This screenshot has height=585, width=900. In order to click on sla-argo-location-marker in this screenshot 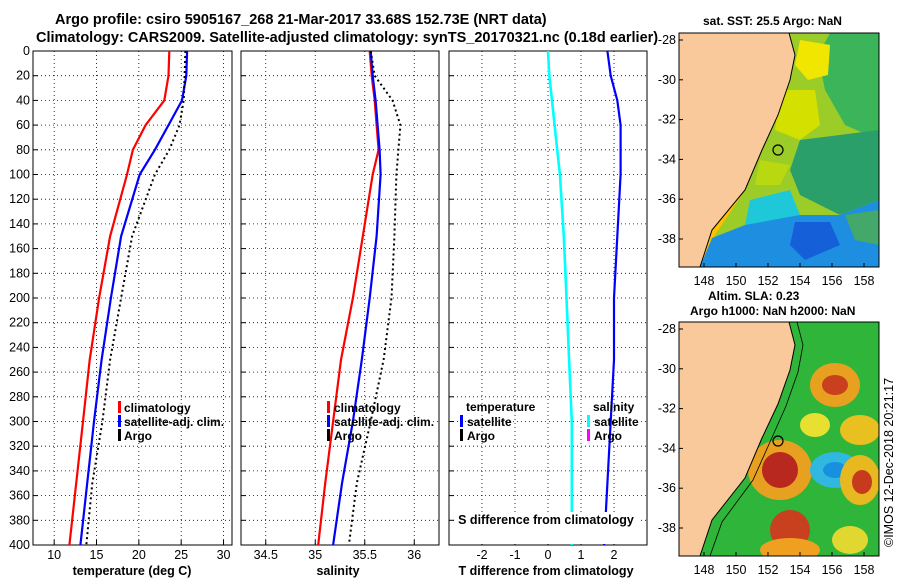, I will do `click(778, 441)`.